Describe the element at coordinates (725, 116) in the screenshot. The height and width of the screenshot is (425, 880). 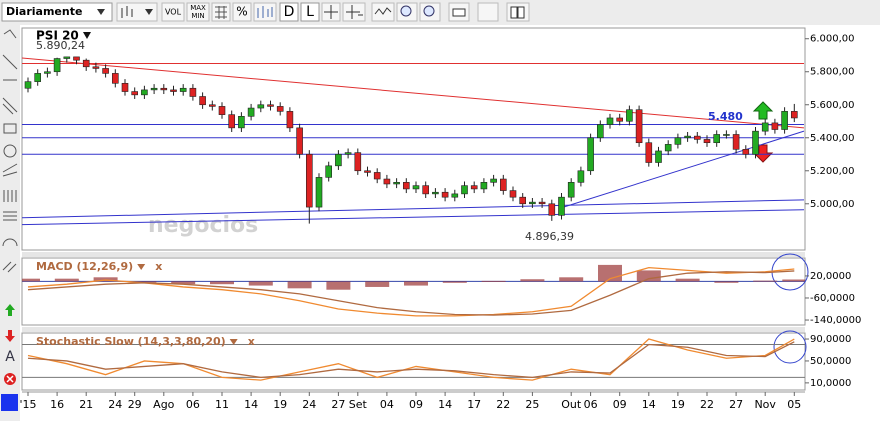
I see `annotation: 5.480` at that location.